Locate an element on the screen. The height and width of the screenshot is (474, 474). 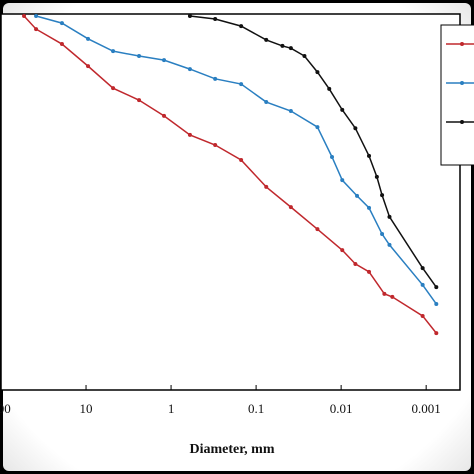
x-tick-label: 100 is located at coordinates (5, 408).